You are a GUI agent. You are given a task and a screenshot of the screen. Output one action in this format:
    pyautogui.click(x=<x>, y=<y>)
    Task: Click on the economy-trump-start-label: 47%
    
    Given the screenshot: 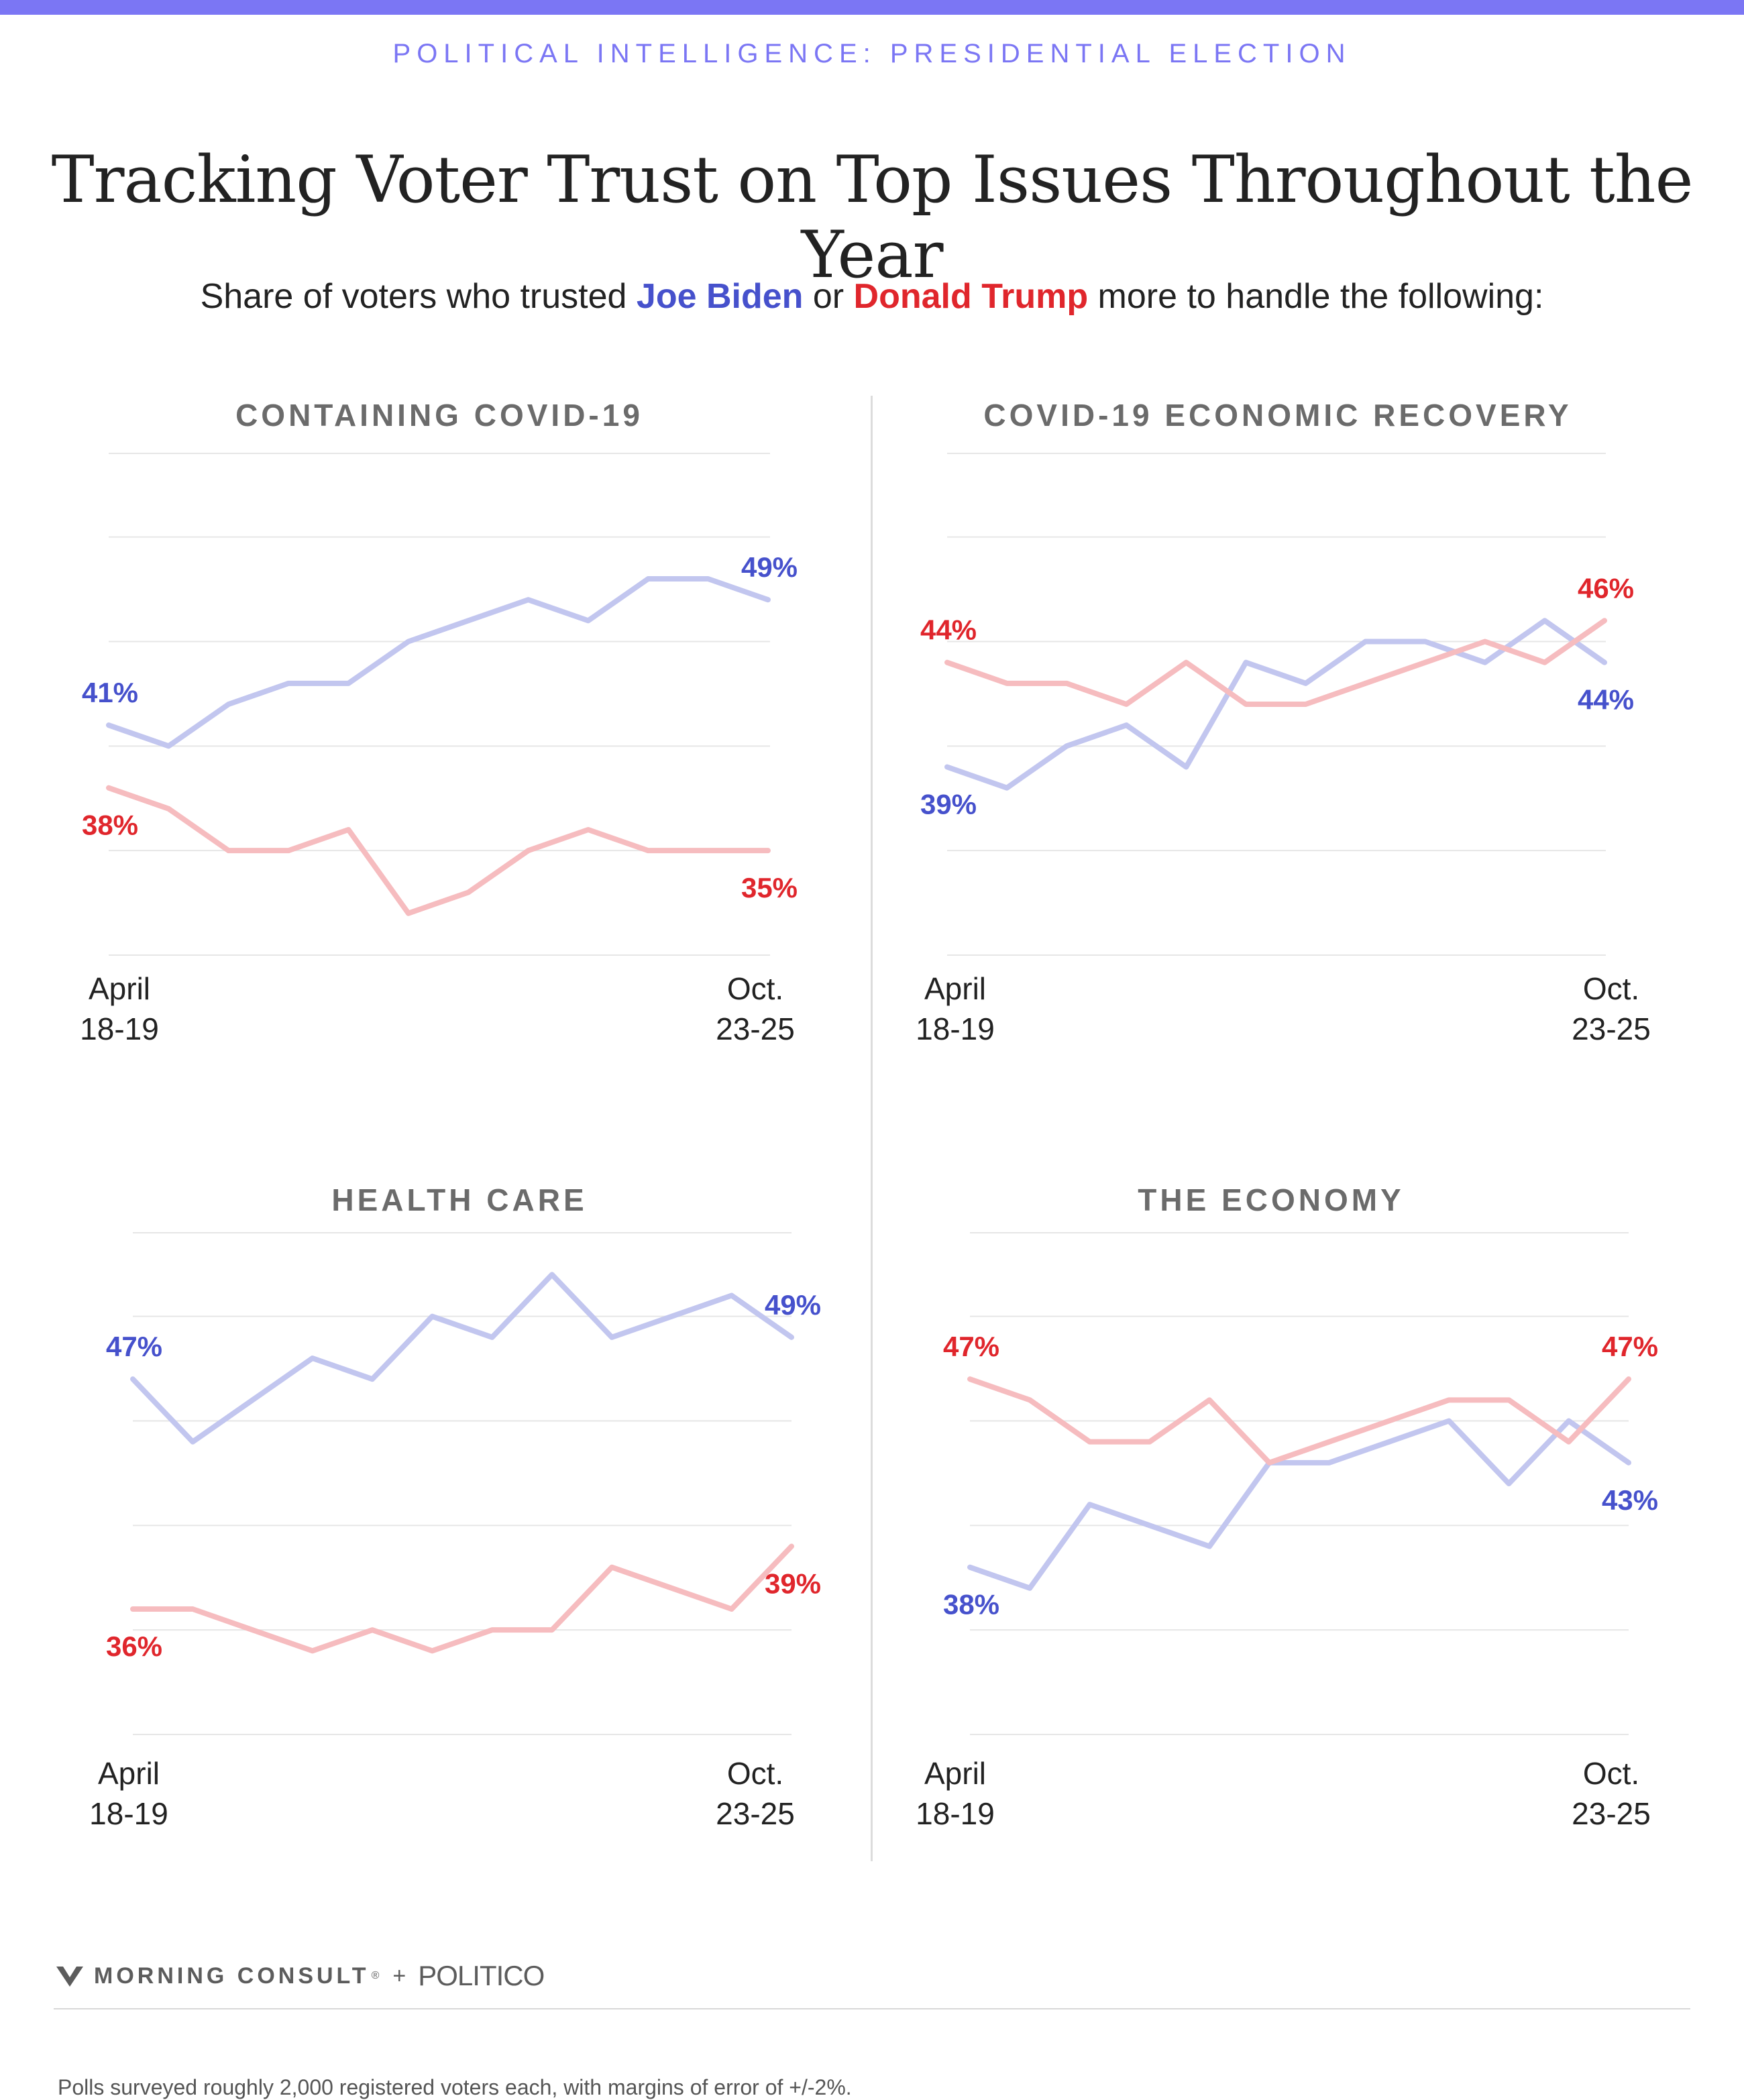 What is the action you would take?
    pyautogui.click(x=971, y=1346)
    